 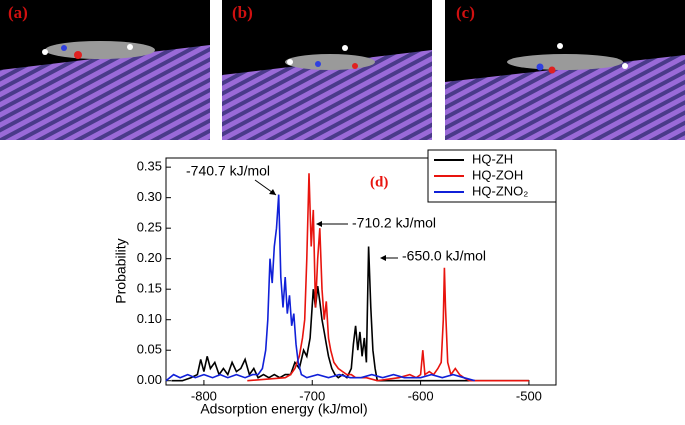 I want to click on y-tick-label: 0.00, so click(x=149, y=379).